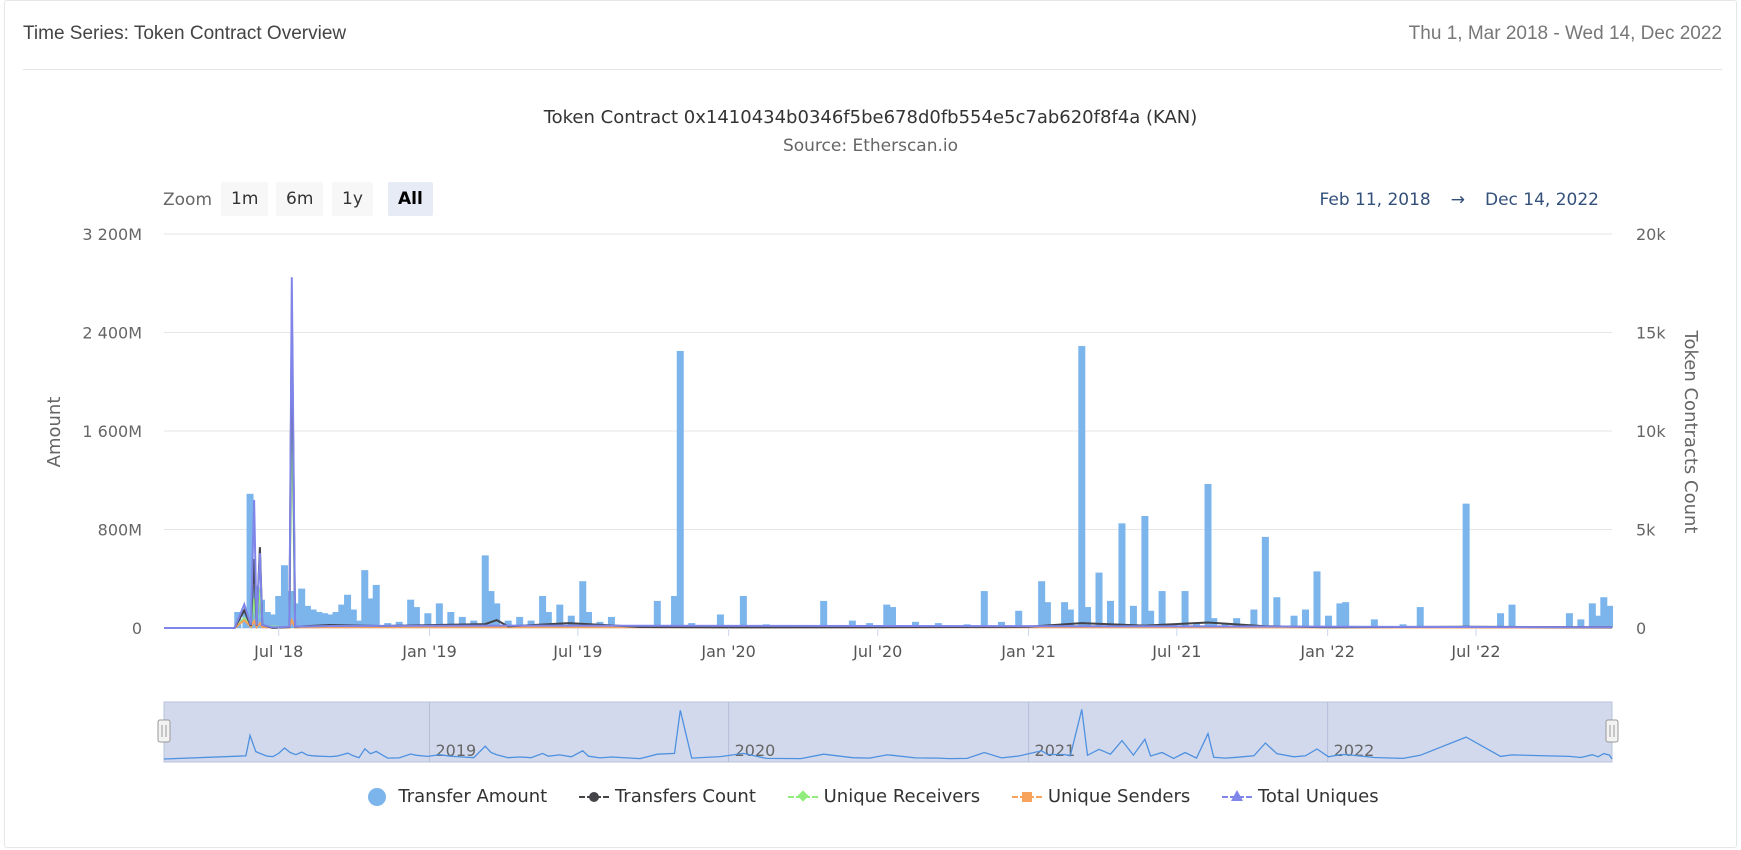 This screenshot has width=1741, height=850. Describe the element at coordinates (1375, 200) in the screenshot. I see `range-from: Feb 11, 2018` at that location.